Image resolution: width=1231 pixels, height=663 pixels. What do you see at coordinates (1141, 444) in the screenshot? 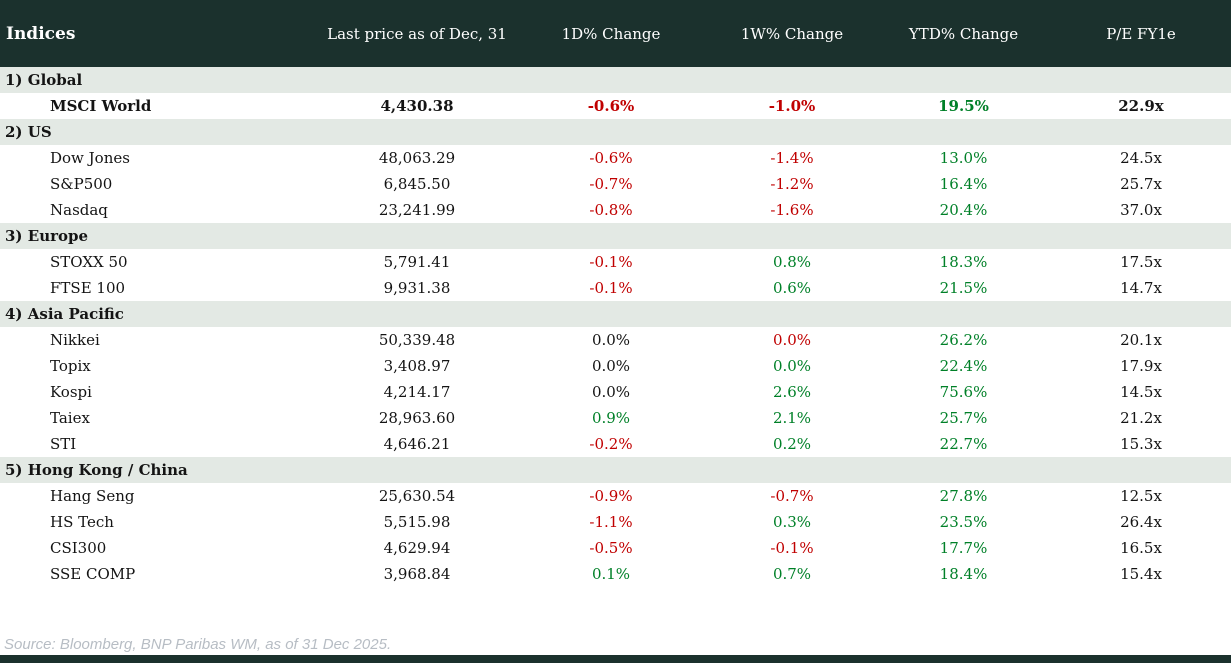
I see `cell-pe: 15.3x` at bounding box center [1141, 444].